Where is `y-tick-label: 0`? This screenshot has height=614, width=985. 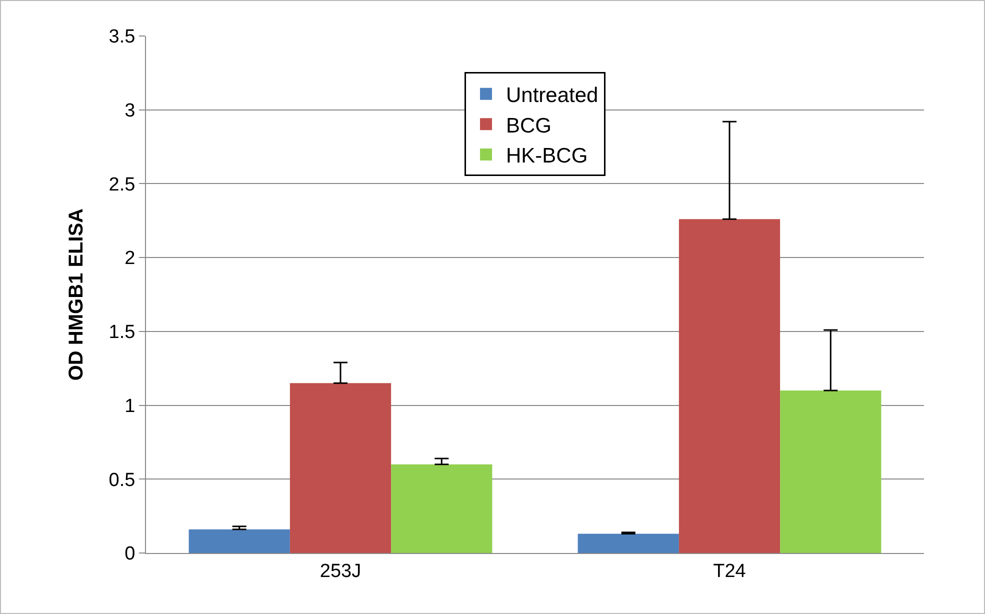 y-tick-label: 0 is located at coordinates (130, 554).